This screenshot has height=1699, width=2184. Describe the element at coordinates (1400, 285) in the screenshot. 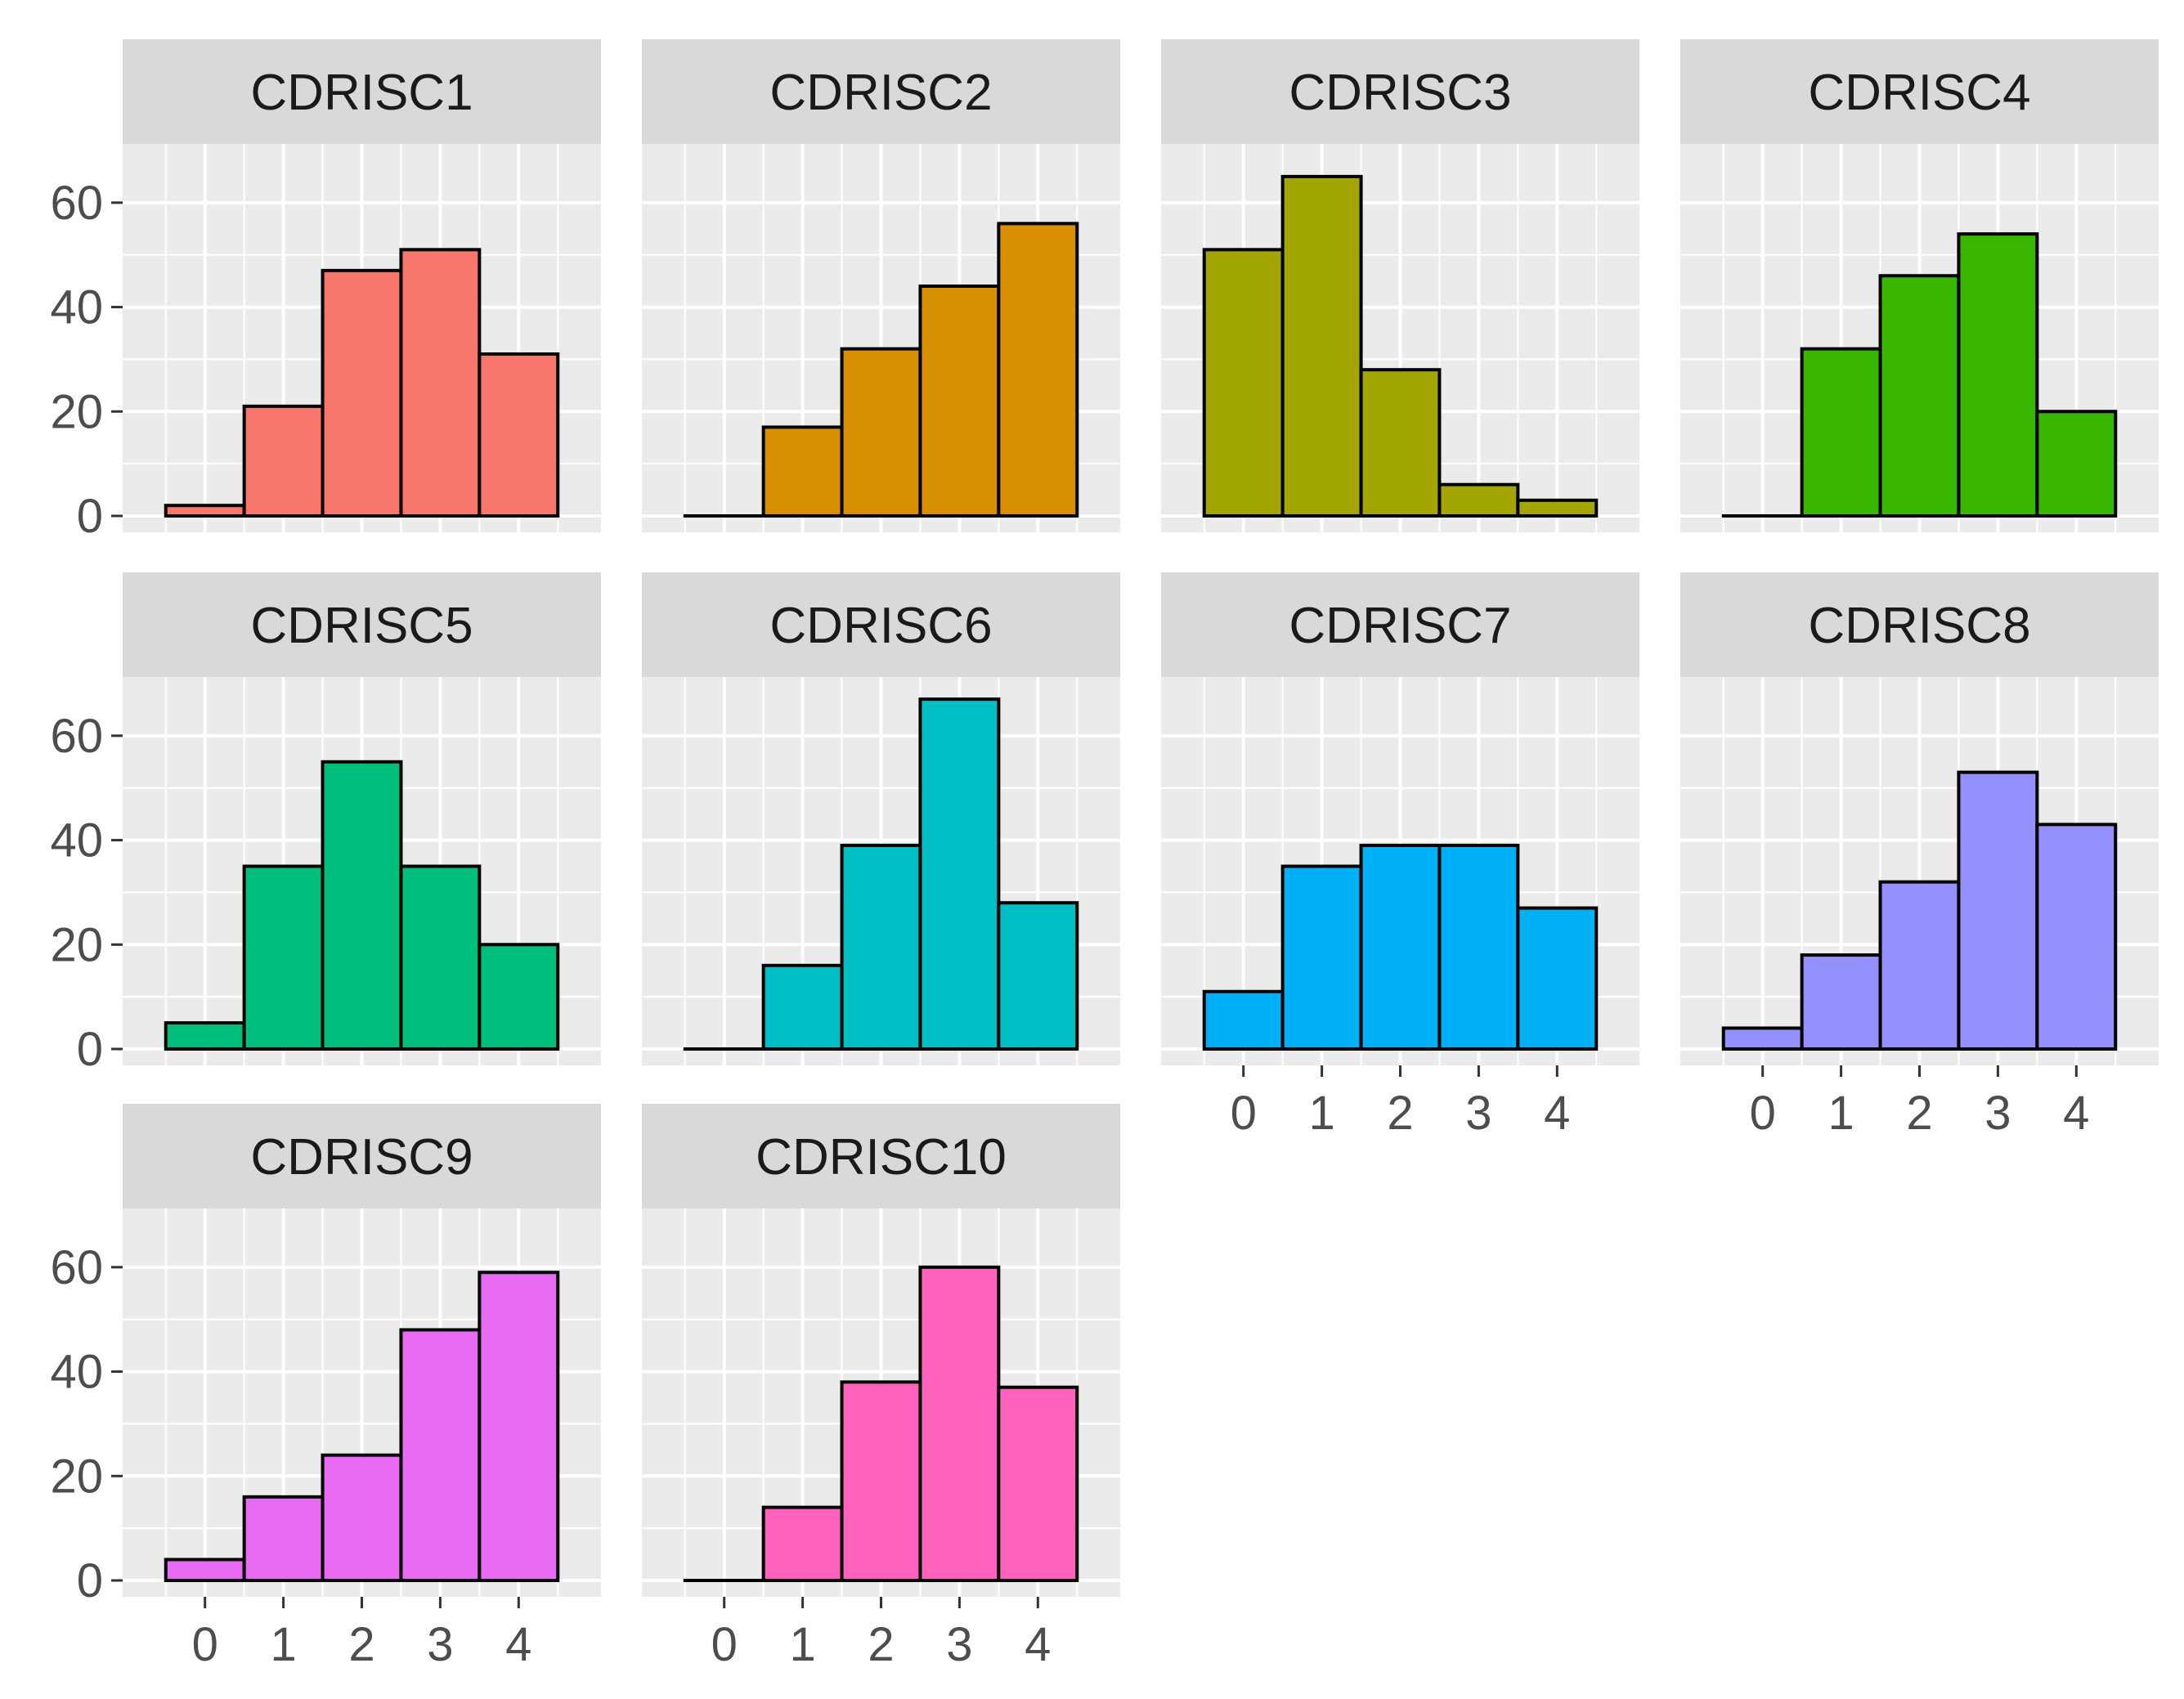

I see `panel-cdrisc3: CDRISC3` at that location.